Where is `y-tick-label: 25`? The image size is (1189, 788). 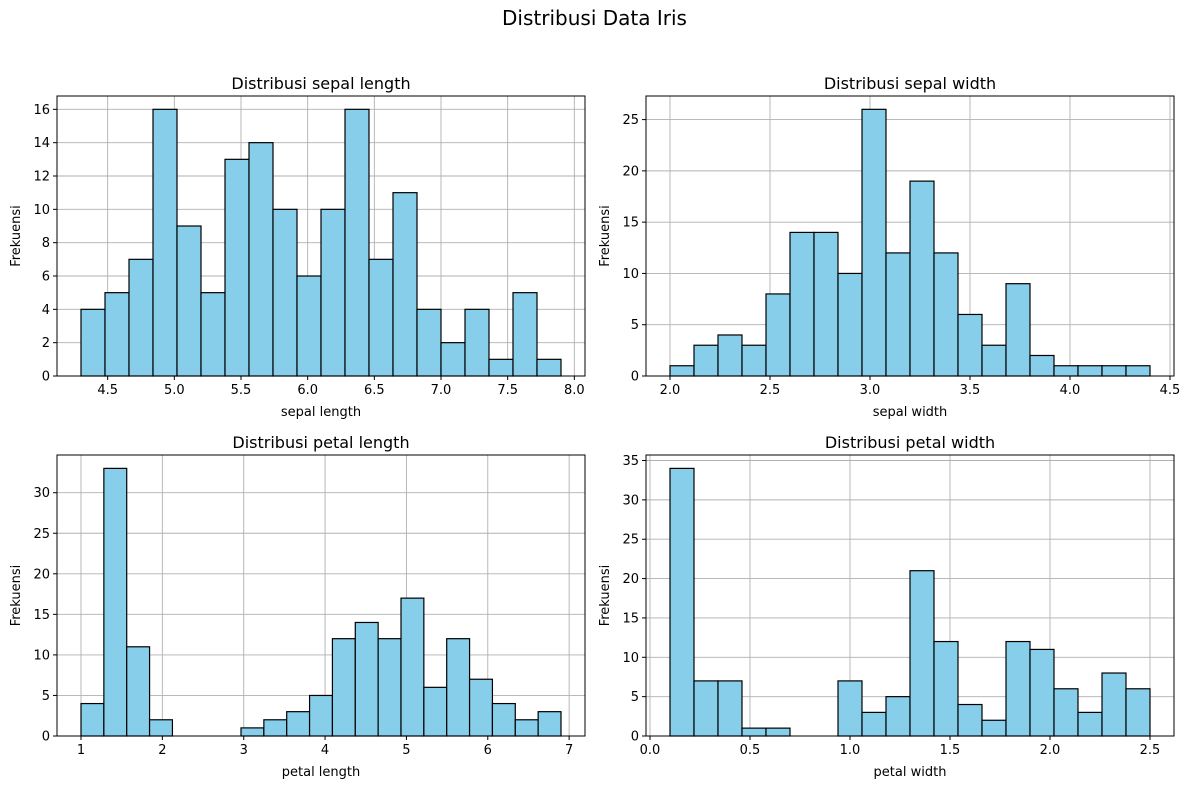
y-tick-label: 25 is located at coordinates (630, 540).